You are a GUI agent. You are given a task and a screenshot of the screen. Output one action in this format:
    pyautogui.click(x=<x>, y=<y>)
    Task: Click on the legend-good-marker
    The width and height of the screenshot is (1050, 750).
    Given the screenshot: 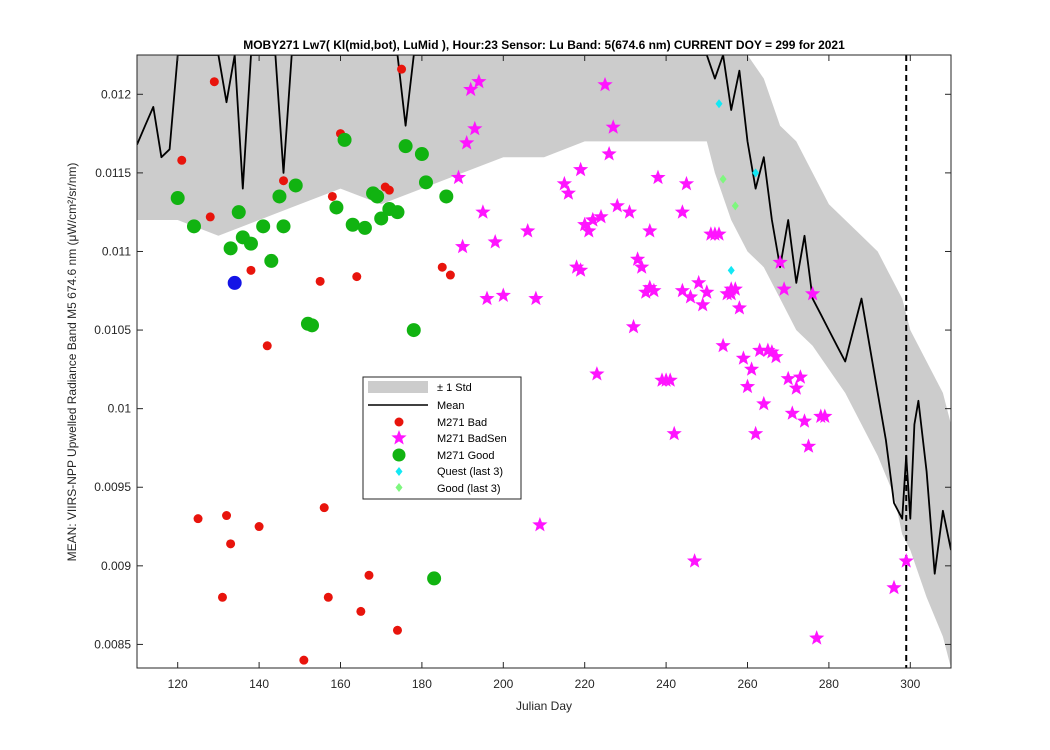 What is the action you would take?
    pyautogui.click(x=399, y=455)
    